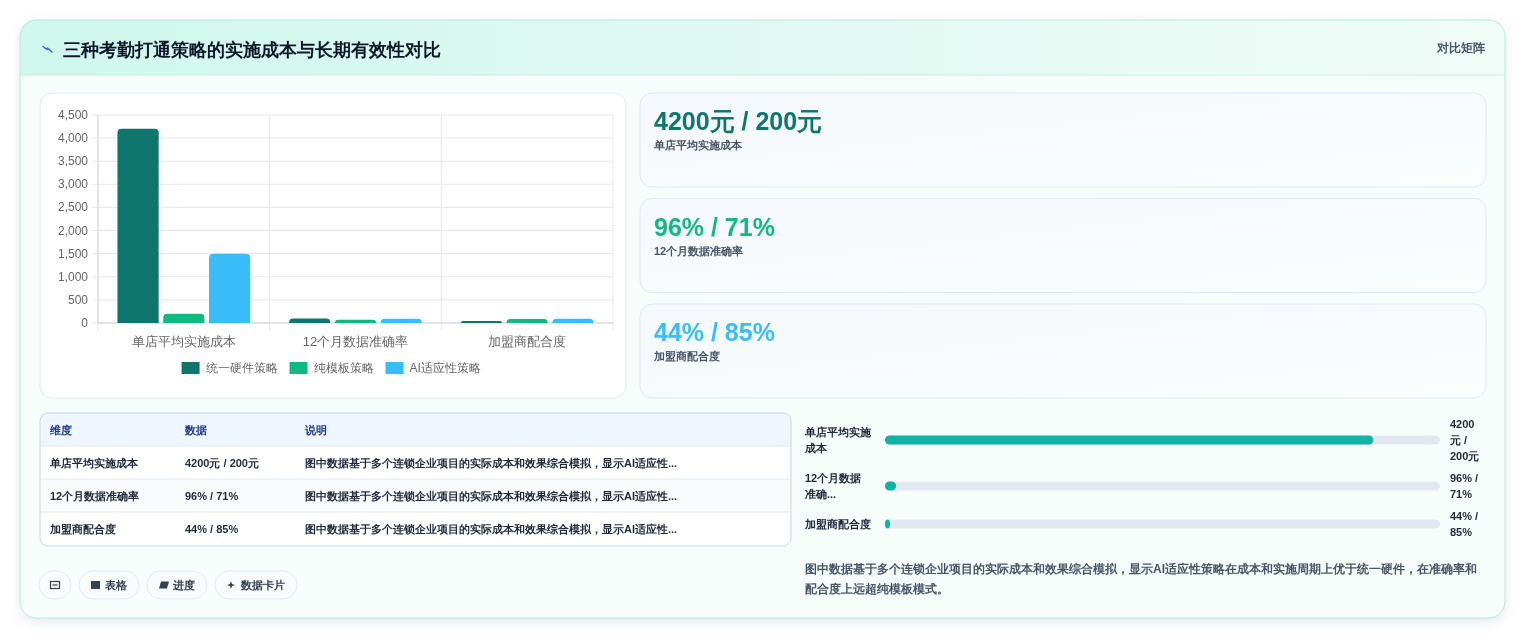 Image resolution: width=1525 pixels, height=639 pixels. What do you see at coordinates (343, 368) in the screenshot?
I see `legend-label: 纯模板策略` at bounding box center [343, 368].